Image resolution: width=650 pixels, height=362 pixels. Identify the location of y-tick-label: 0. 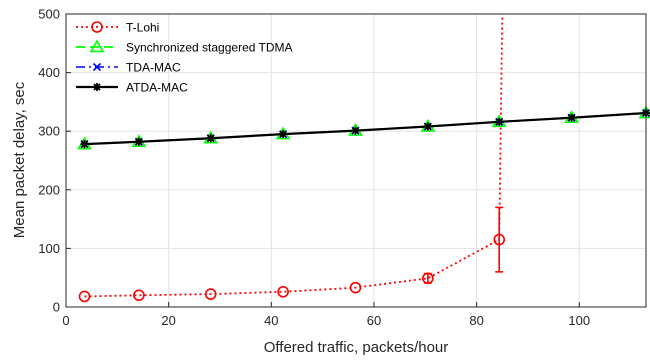
(56, 307).